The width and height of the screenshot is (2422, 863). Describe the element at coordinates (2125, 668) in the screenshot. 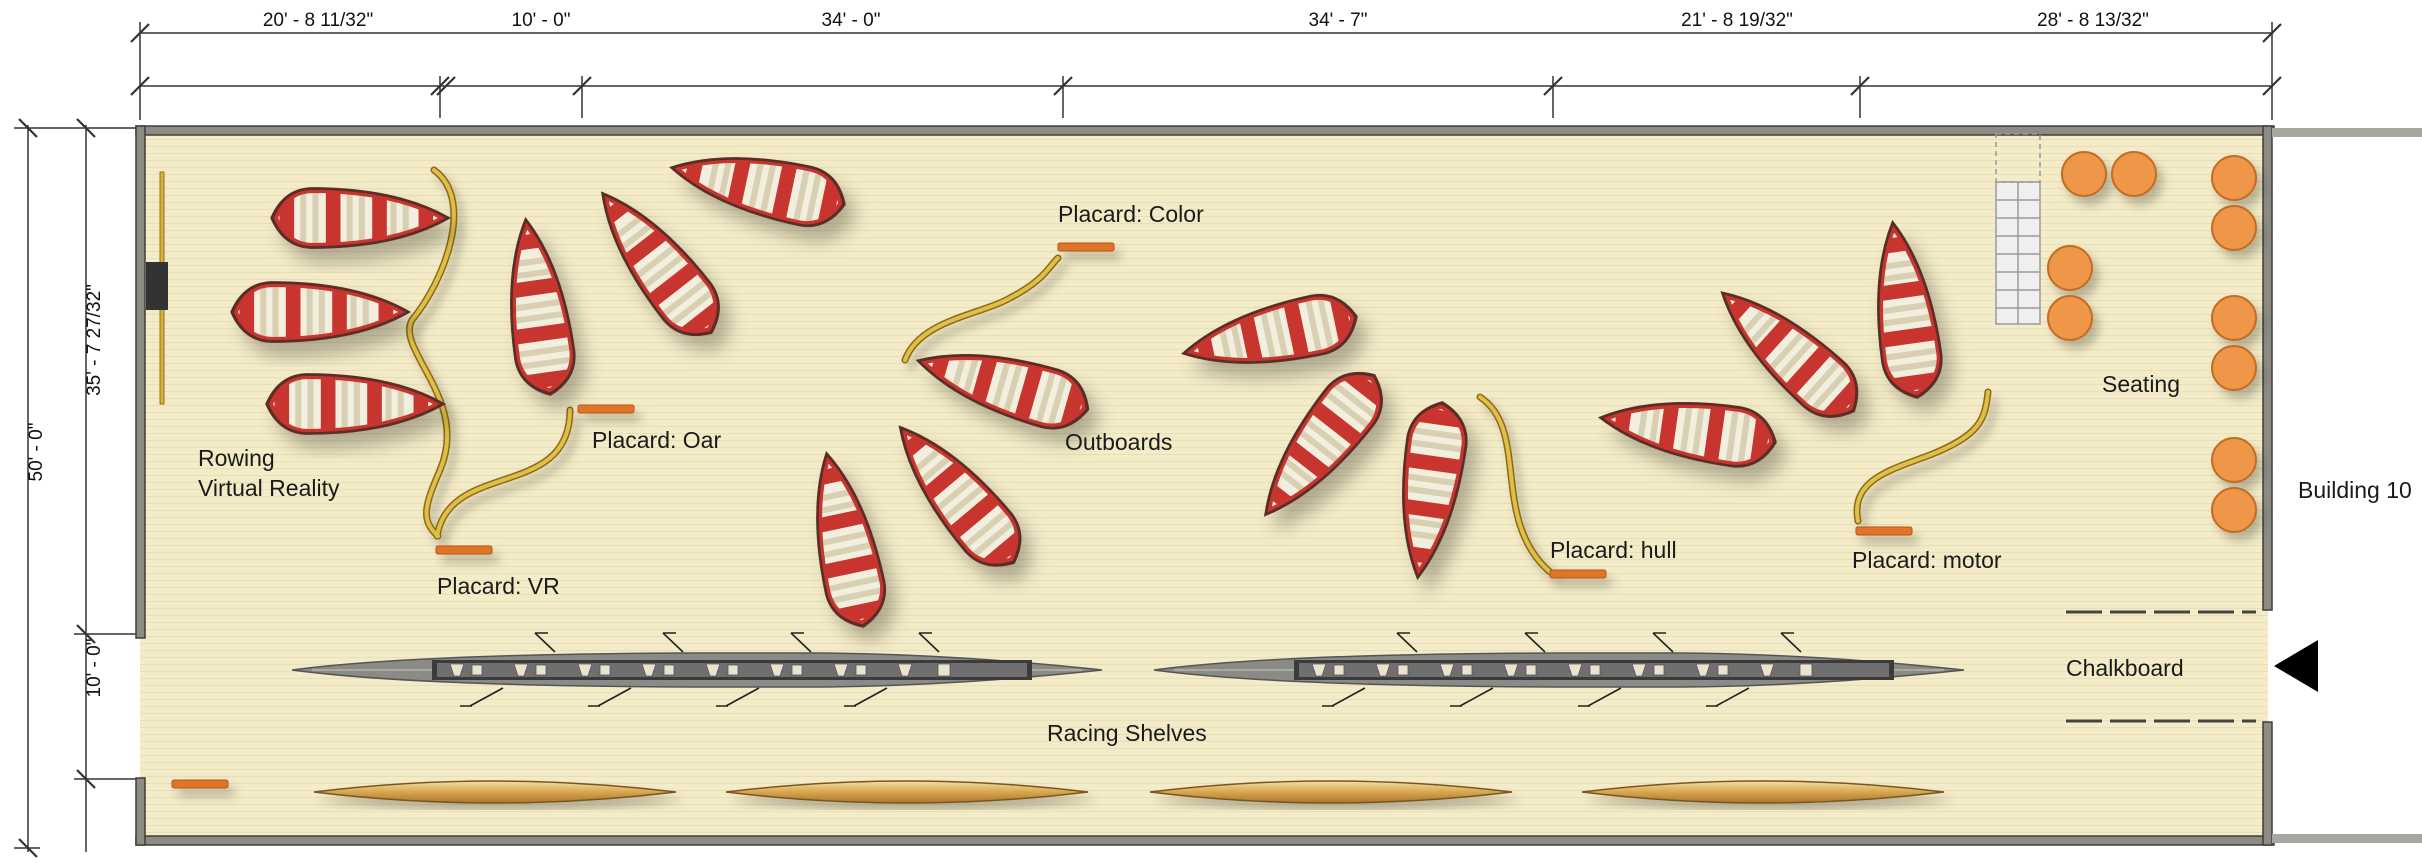

I see `label-chalkboard: Chalkboard` at that location.